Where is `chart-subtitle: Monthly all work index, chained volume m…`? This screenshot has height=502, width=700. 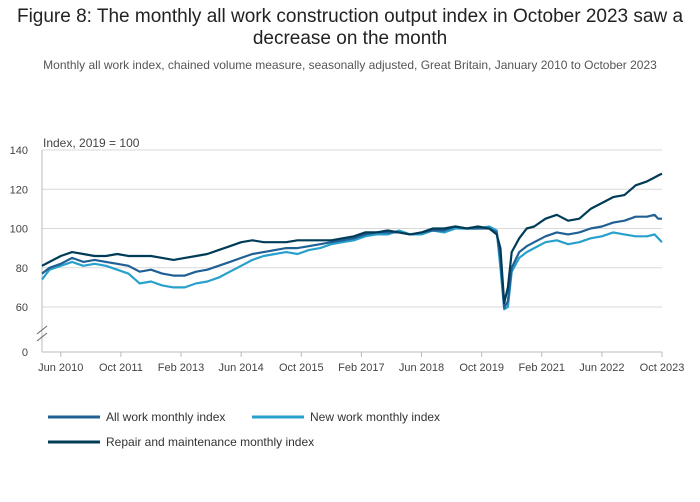 chart-subtitle: Monthly all work index, chained volume m… is located at coordinates (350, 65).